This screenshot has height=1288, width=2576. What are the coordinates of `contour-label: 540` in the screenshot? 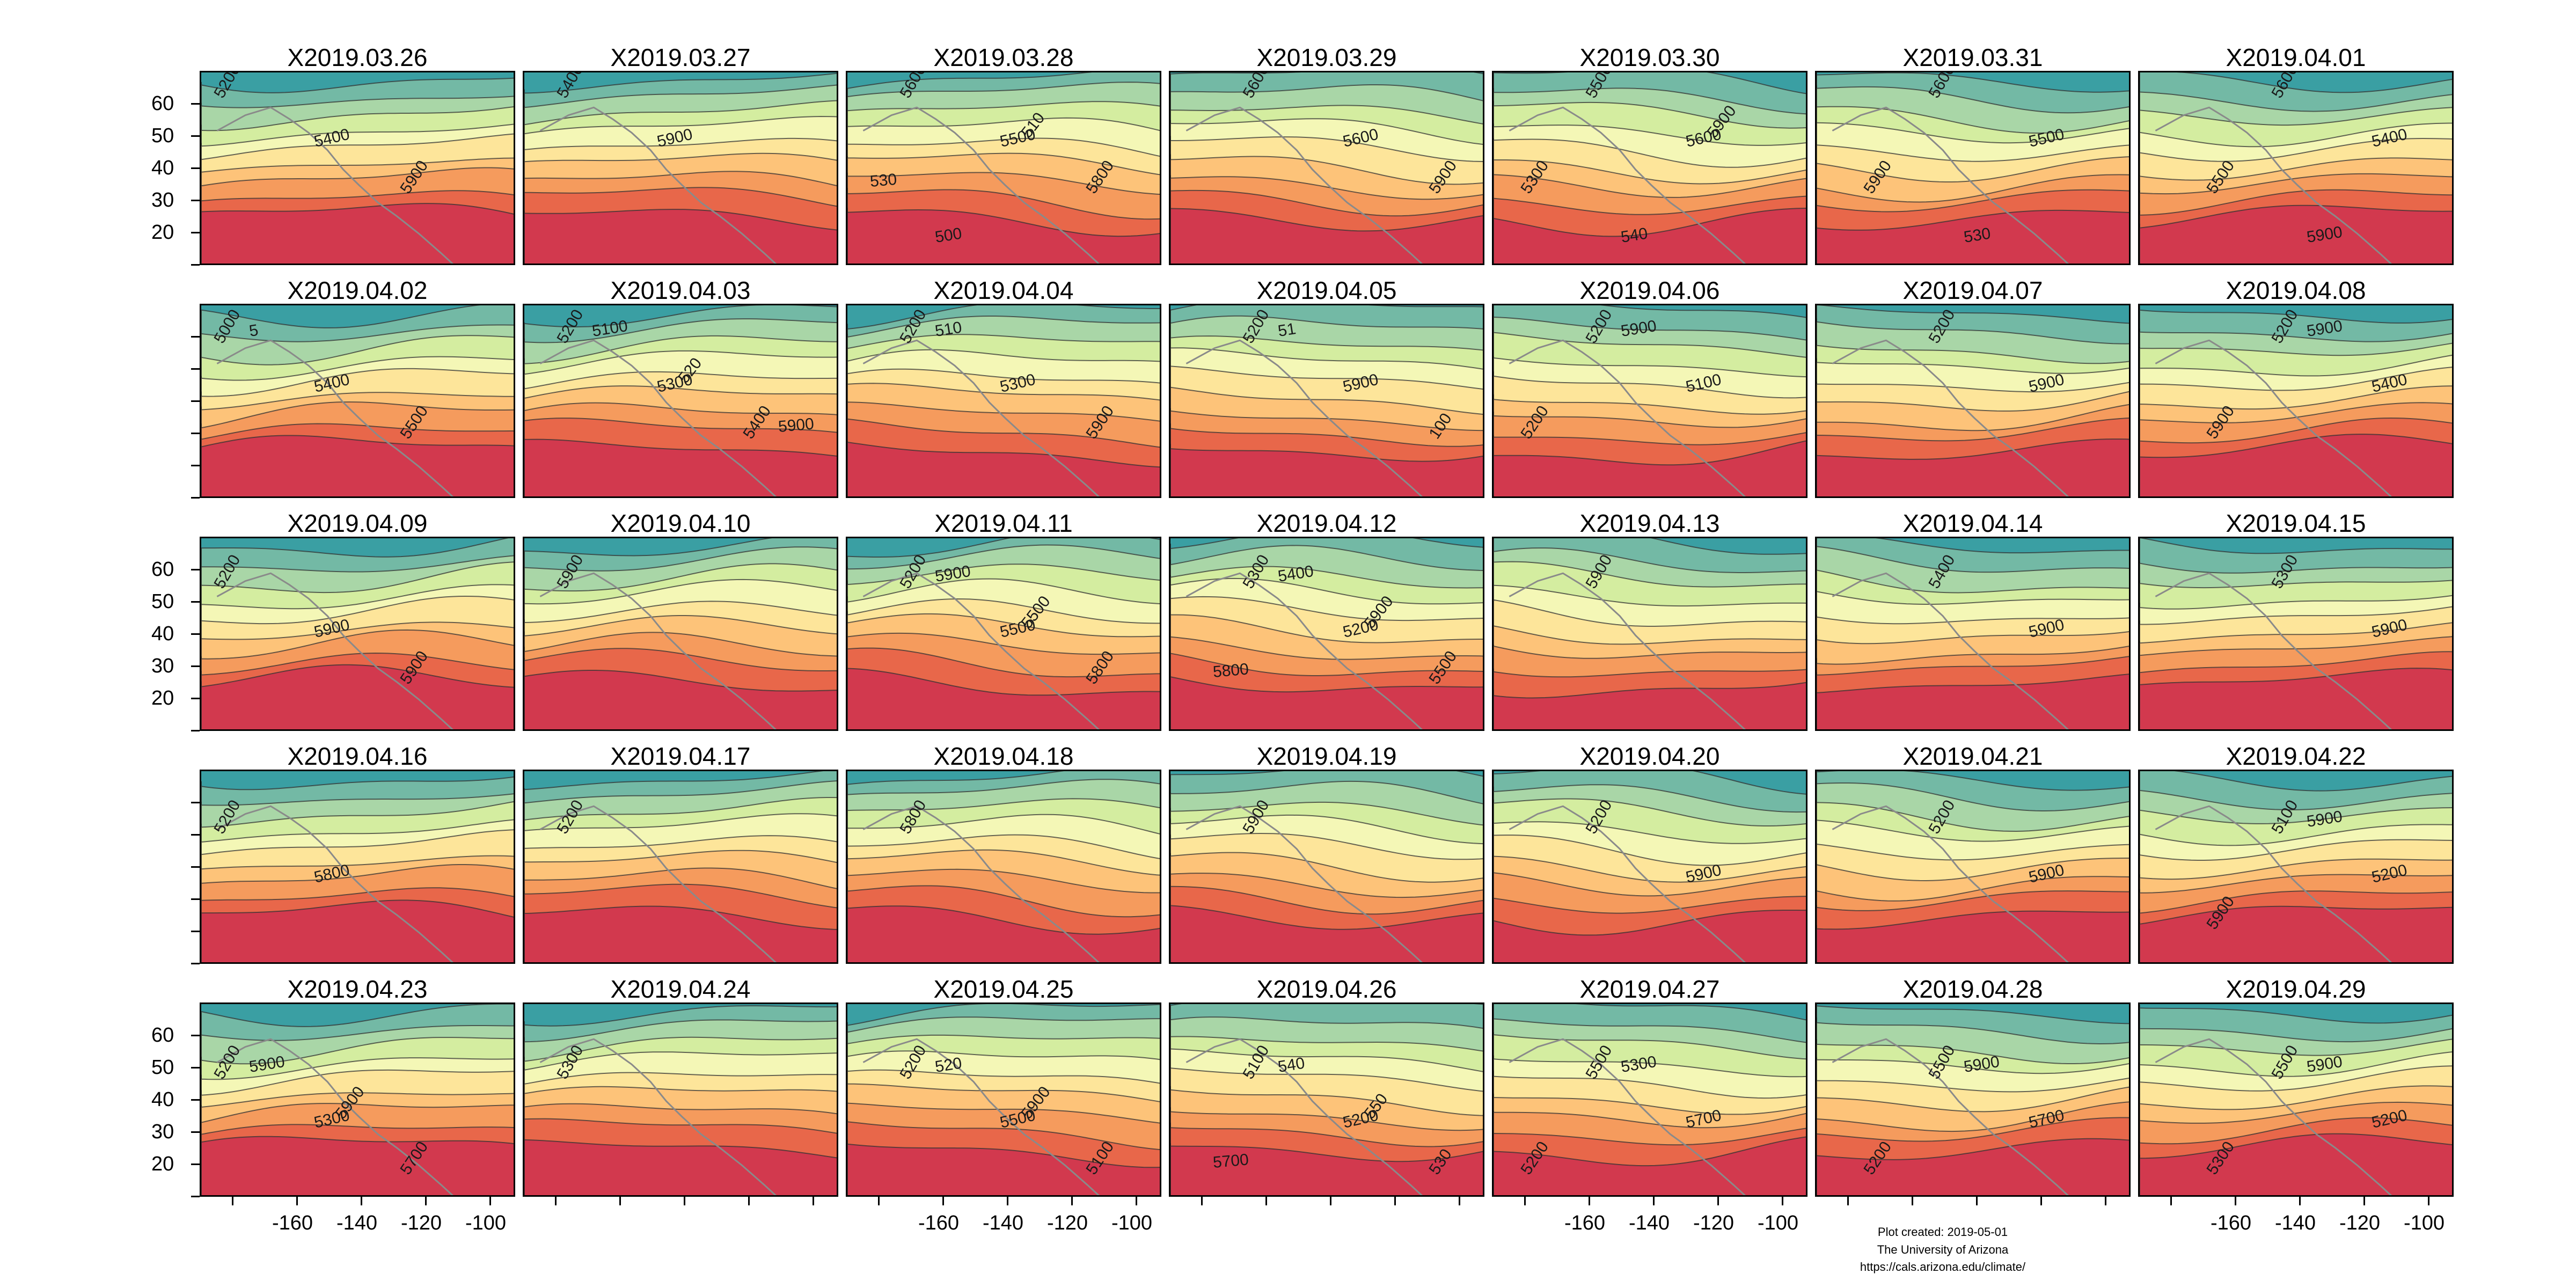 It's located at (1634, 235).